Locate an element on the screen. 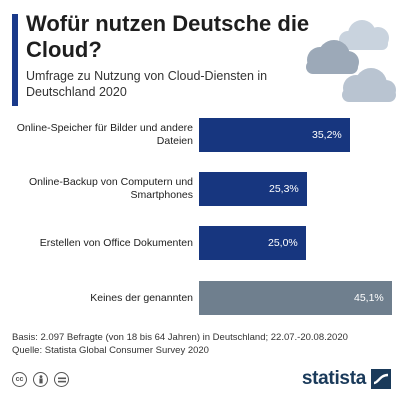  cloud-icon is located at coordinates (351, 61).